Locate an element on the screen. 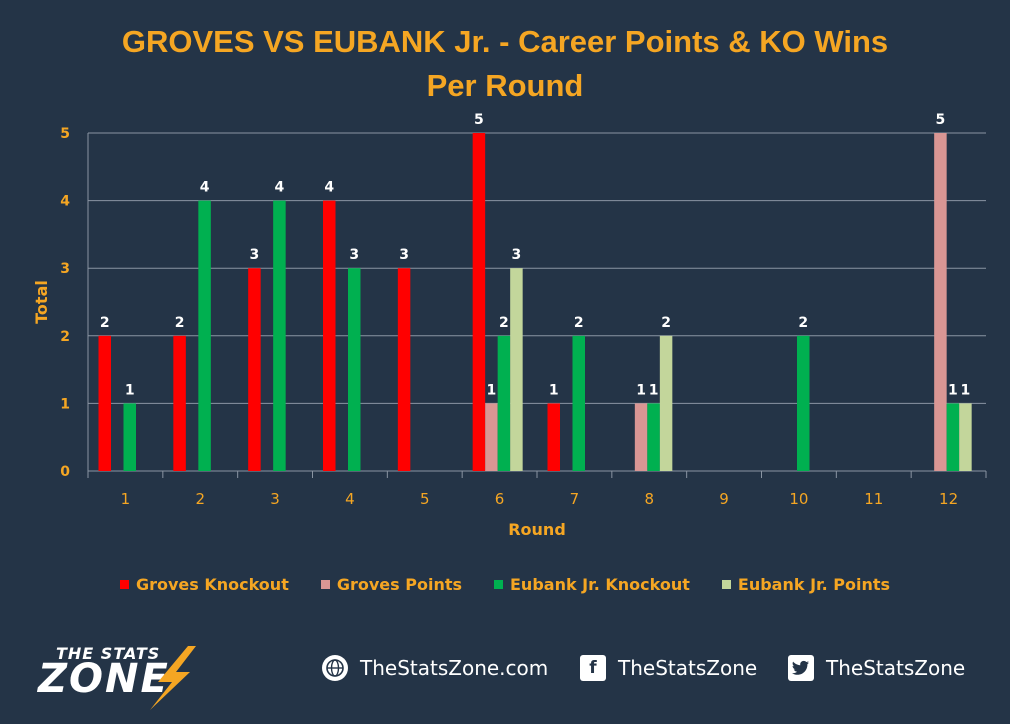 This screenshot has width=1010, height=724. facebook-label: TheStatsZone is located at coordinates (688, 668).